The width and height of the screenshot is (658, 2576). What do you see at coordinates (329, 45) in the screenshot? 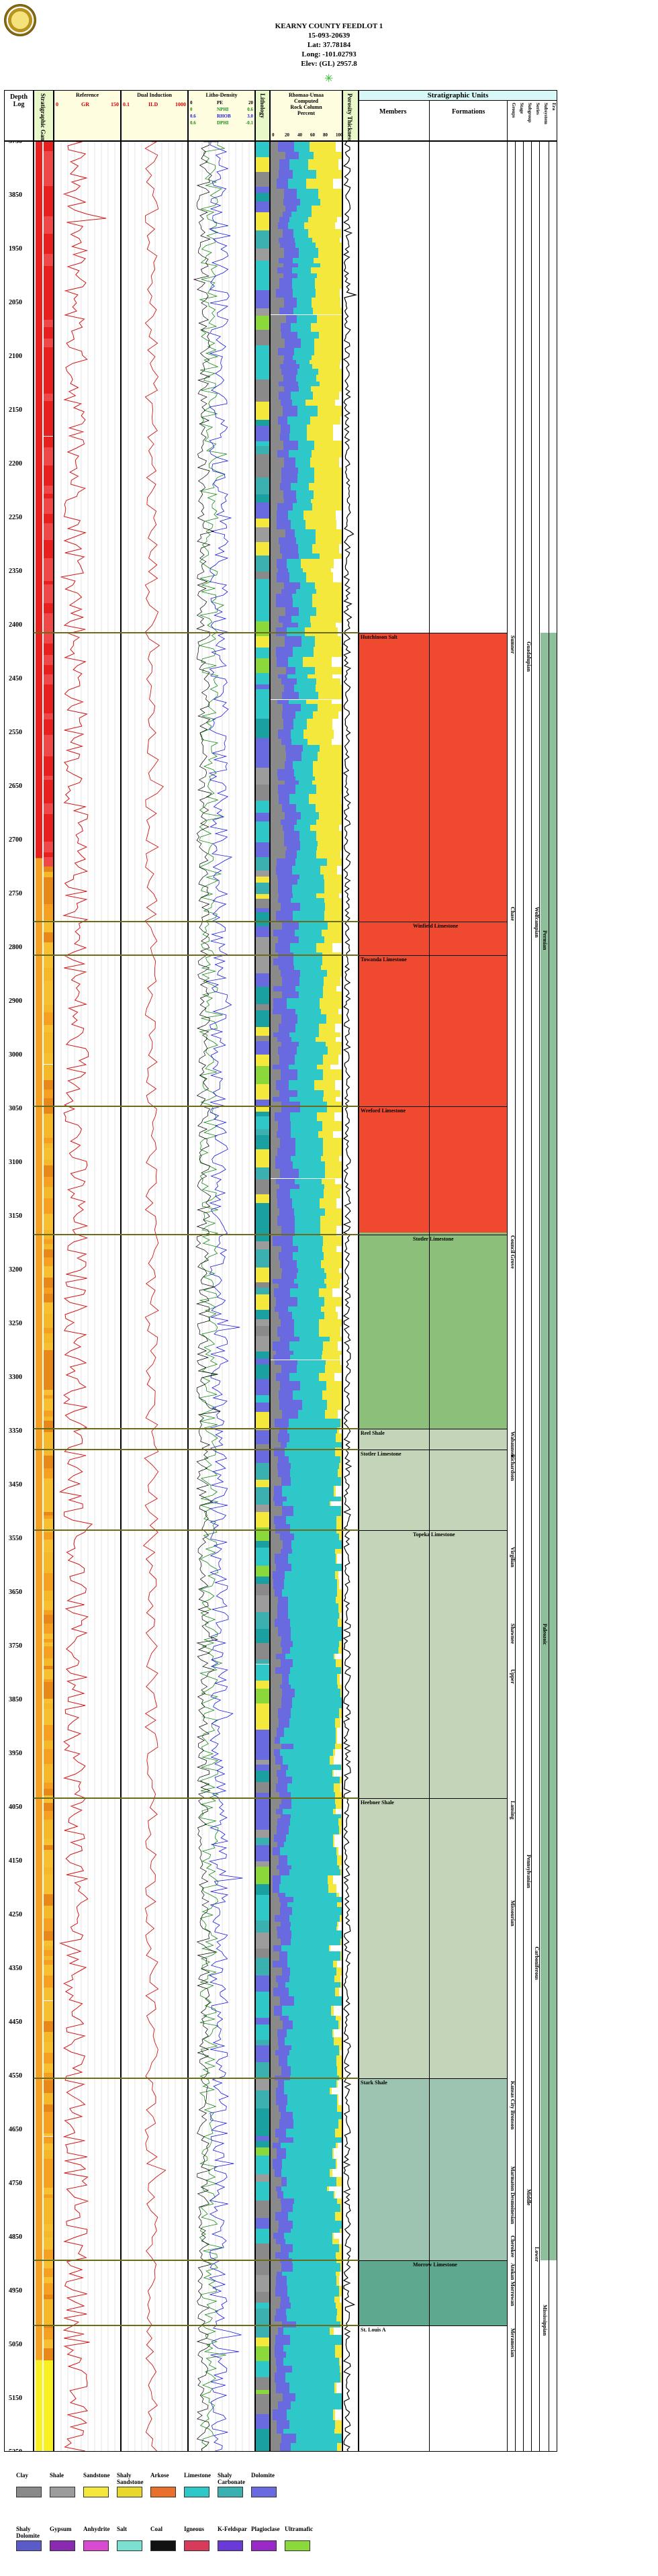
I see `latitude: Lat: 37.78184` at bounding box center [329, 45].